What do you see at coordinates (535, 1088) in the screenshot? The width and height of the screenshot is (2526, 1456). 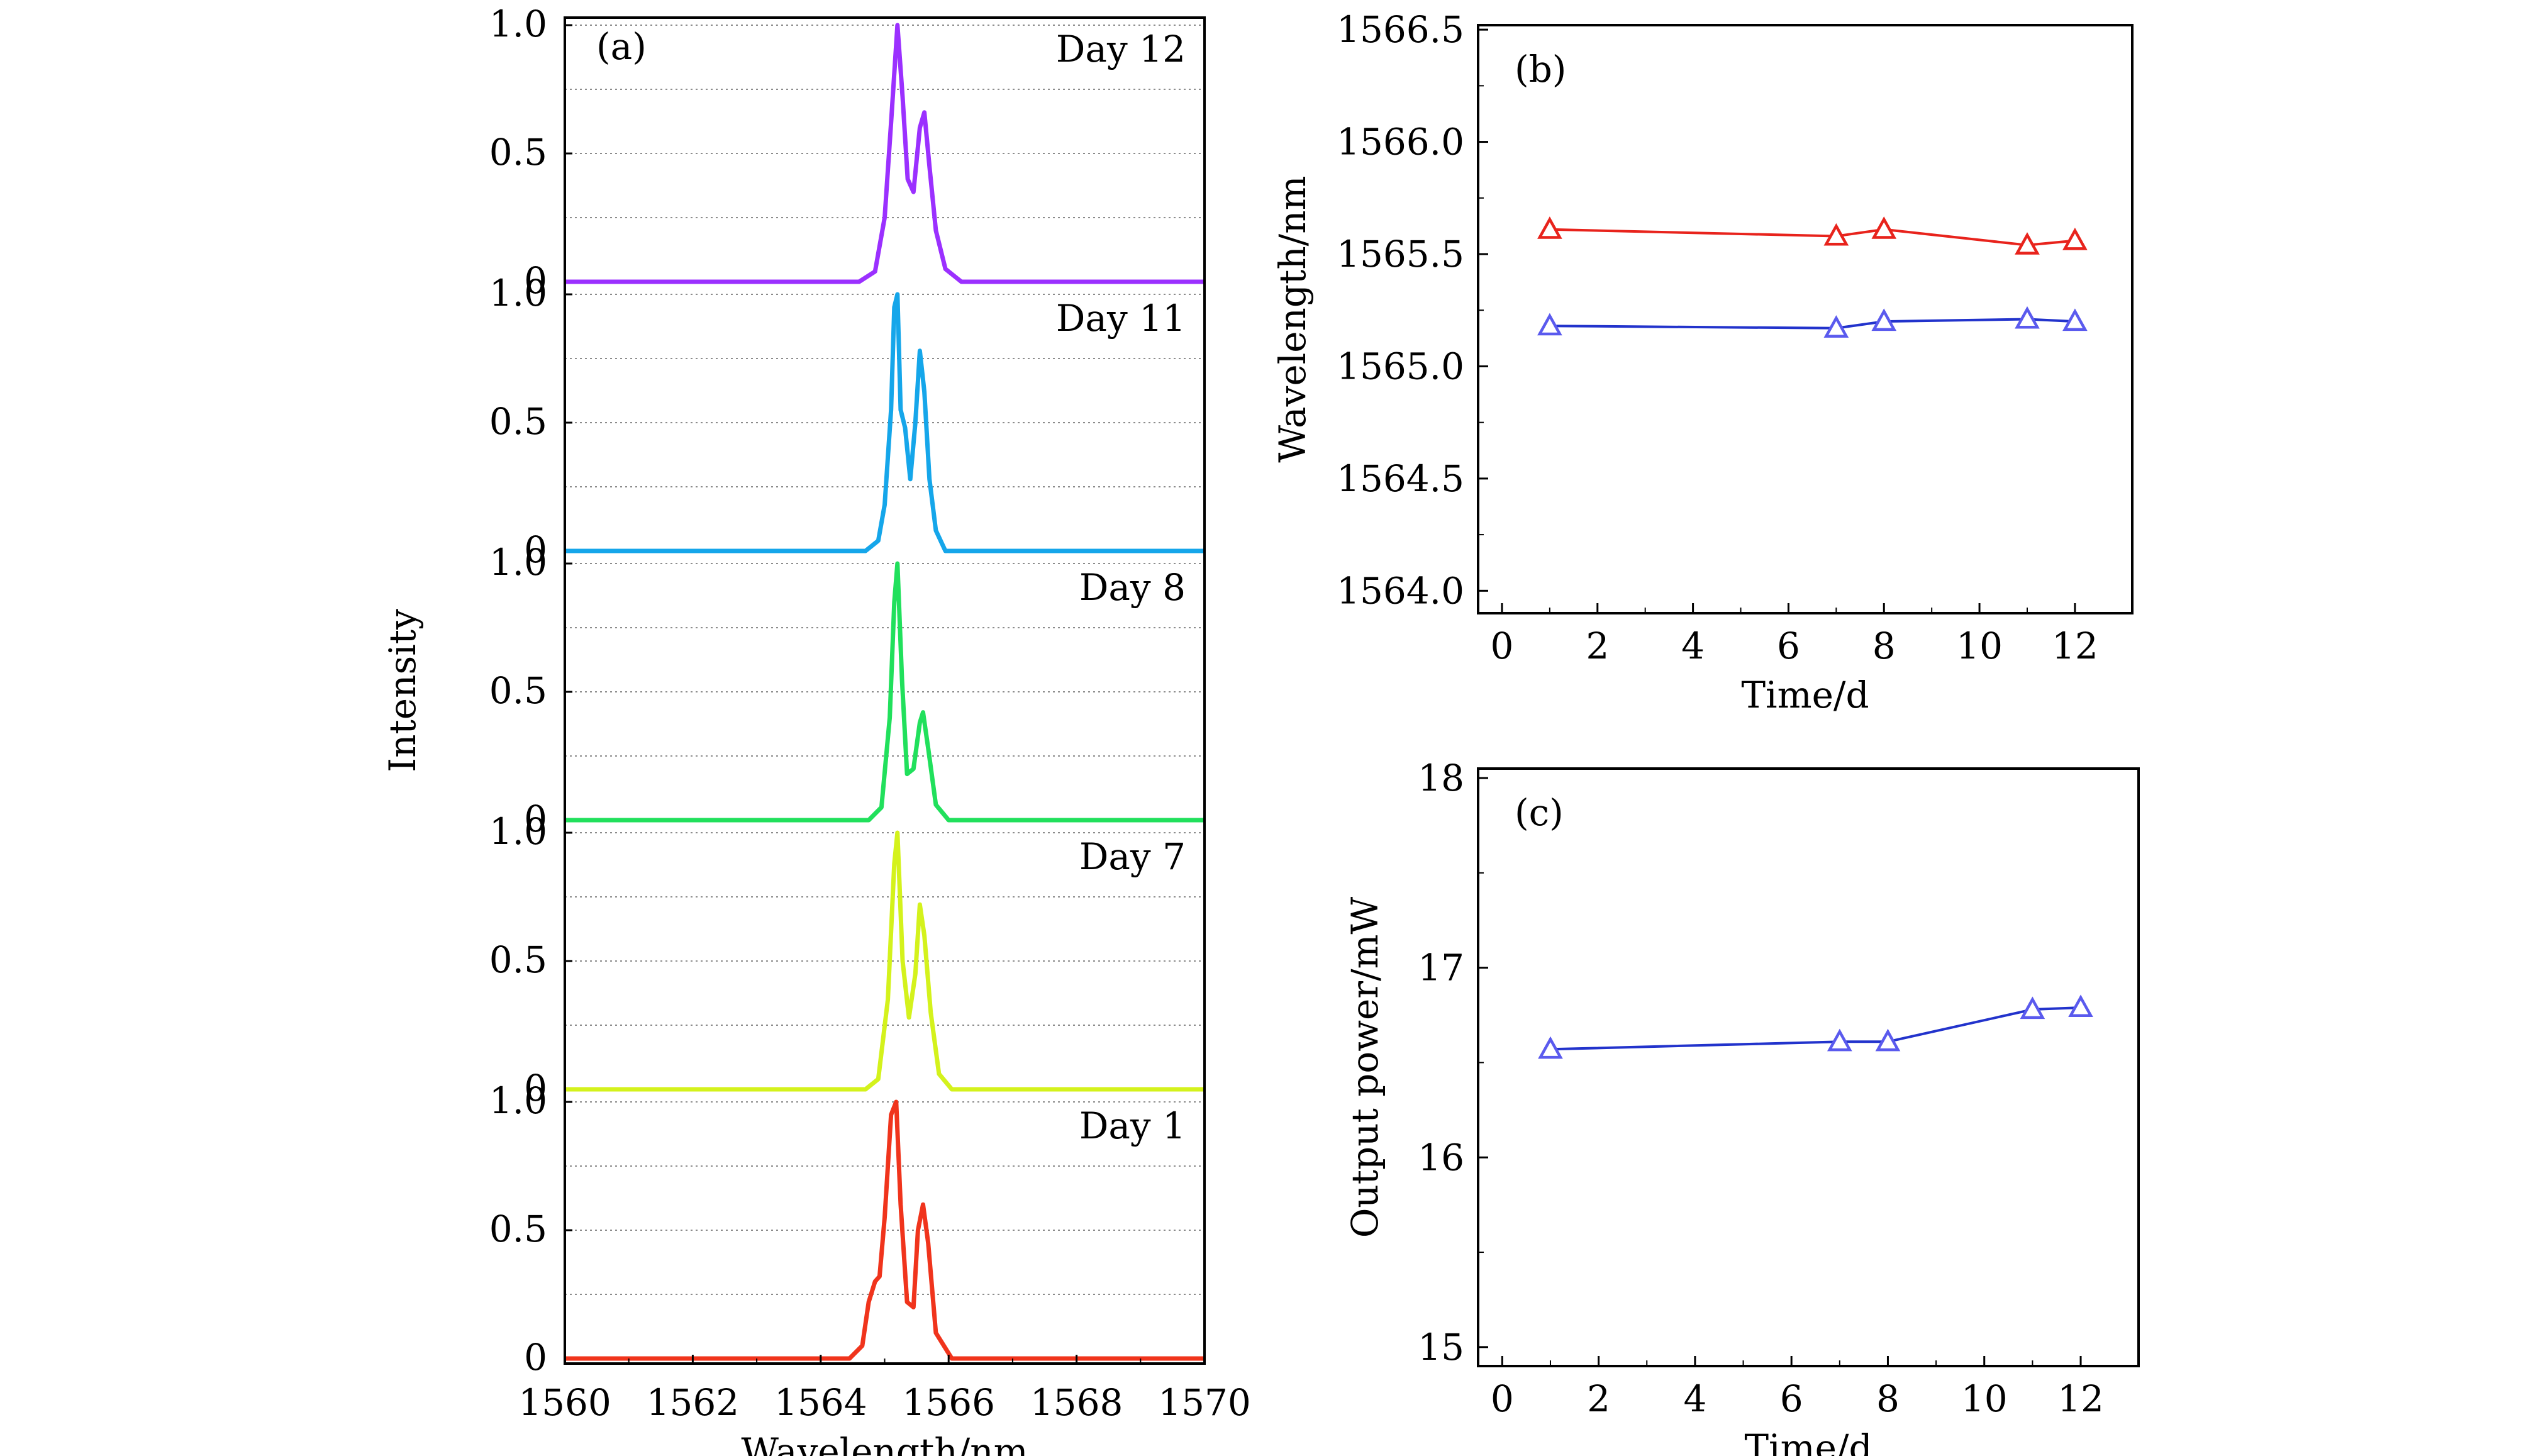 I see `y-tick-label-day-7-0: 0` at bounding box center [535, 1088].